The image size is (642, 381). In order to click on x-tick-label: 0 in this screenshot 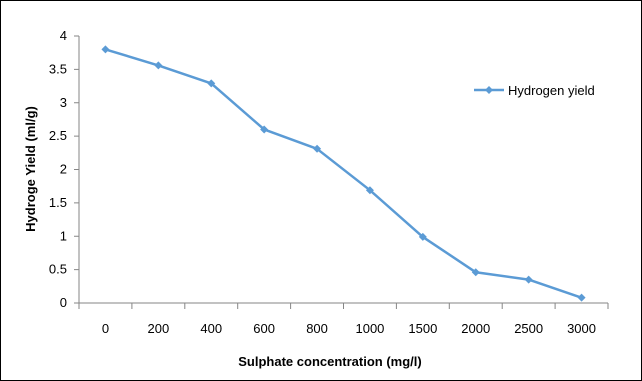, I will do `click(105, 328)`.